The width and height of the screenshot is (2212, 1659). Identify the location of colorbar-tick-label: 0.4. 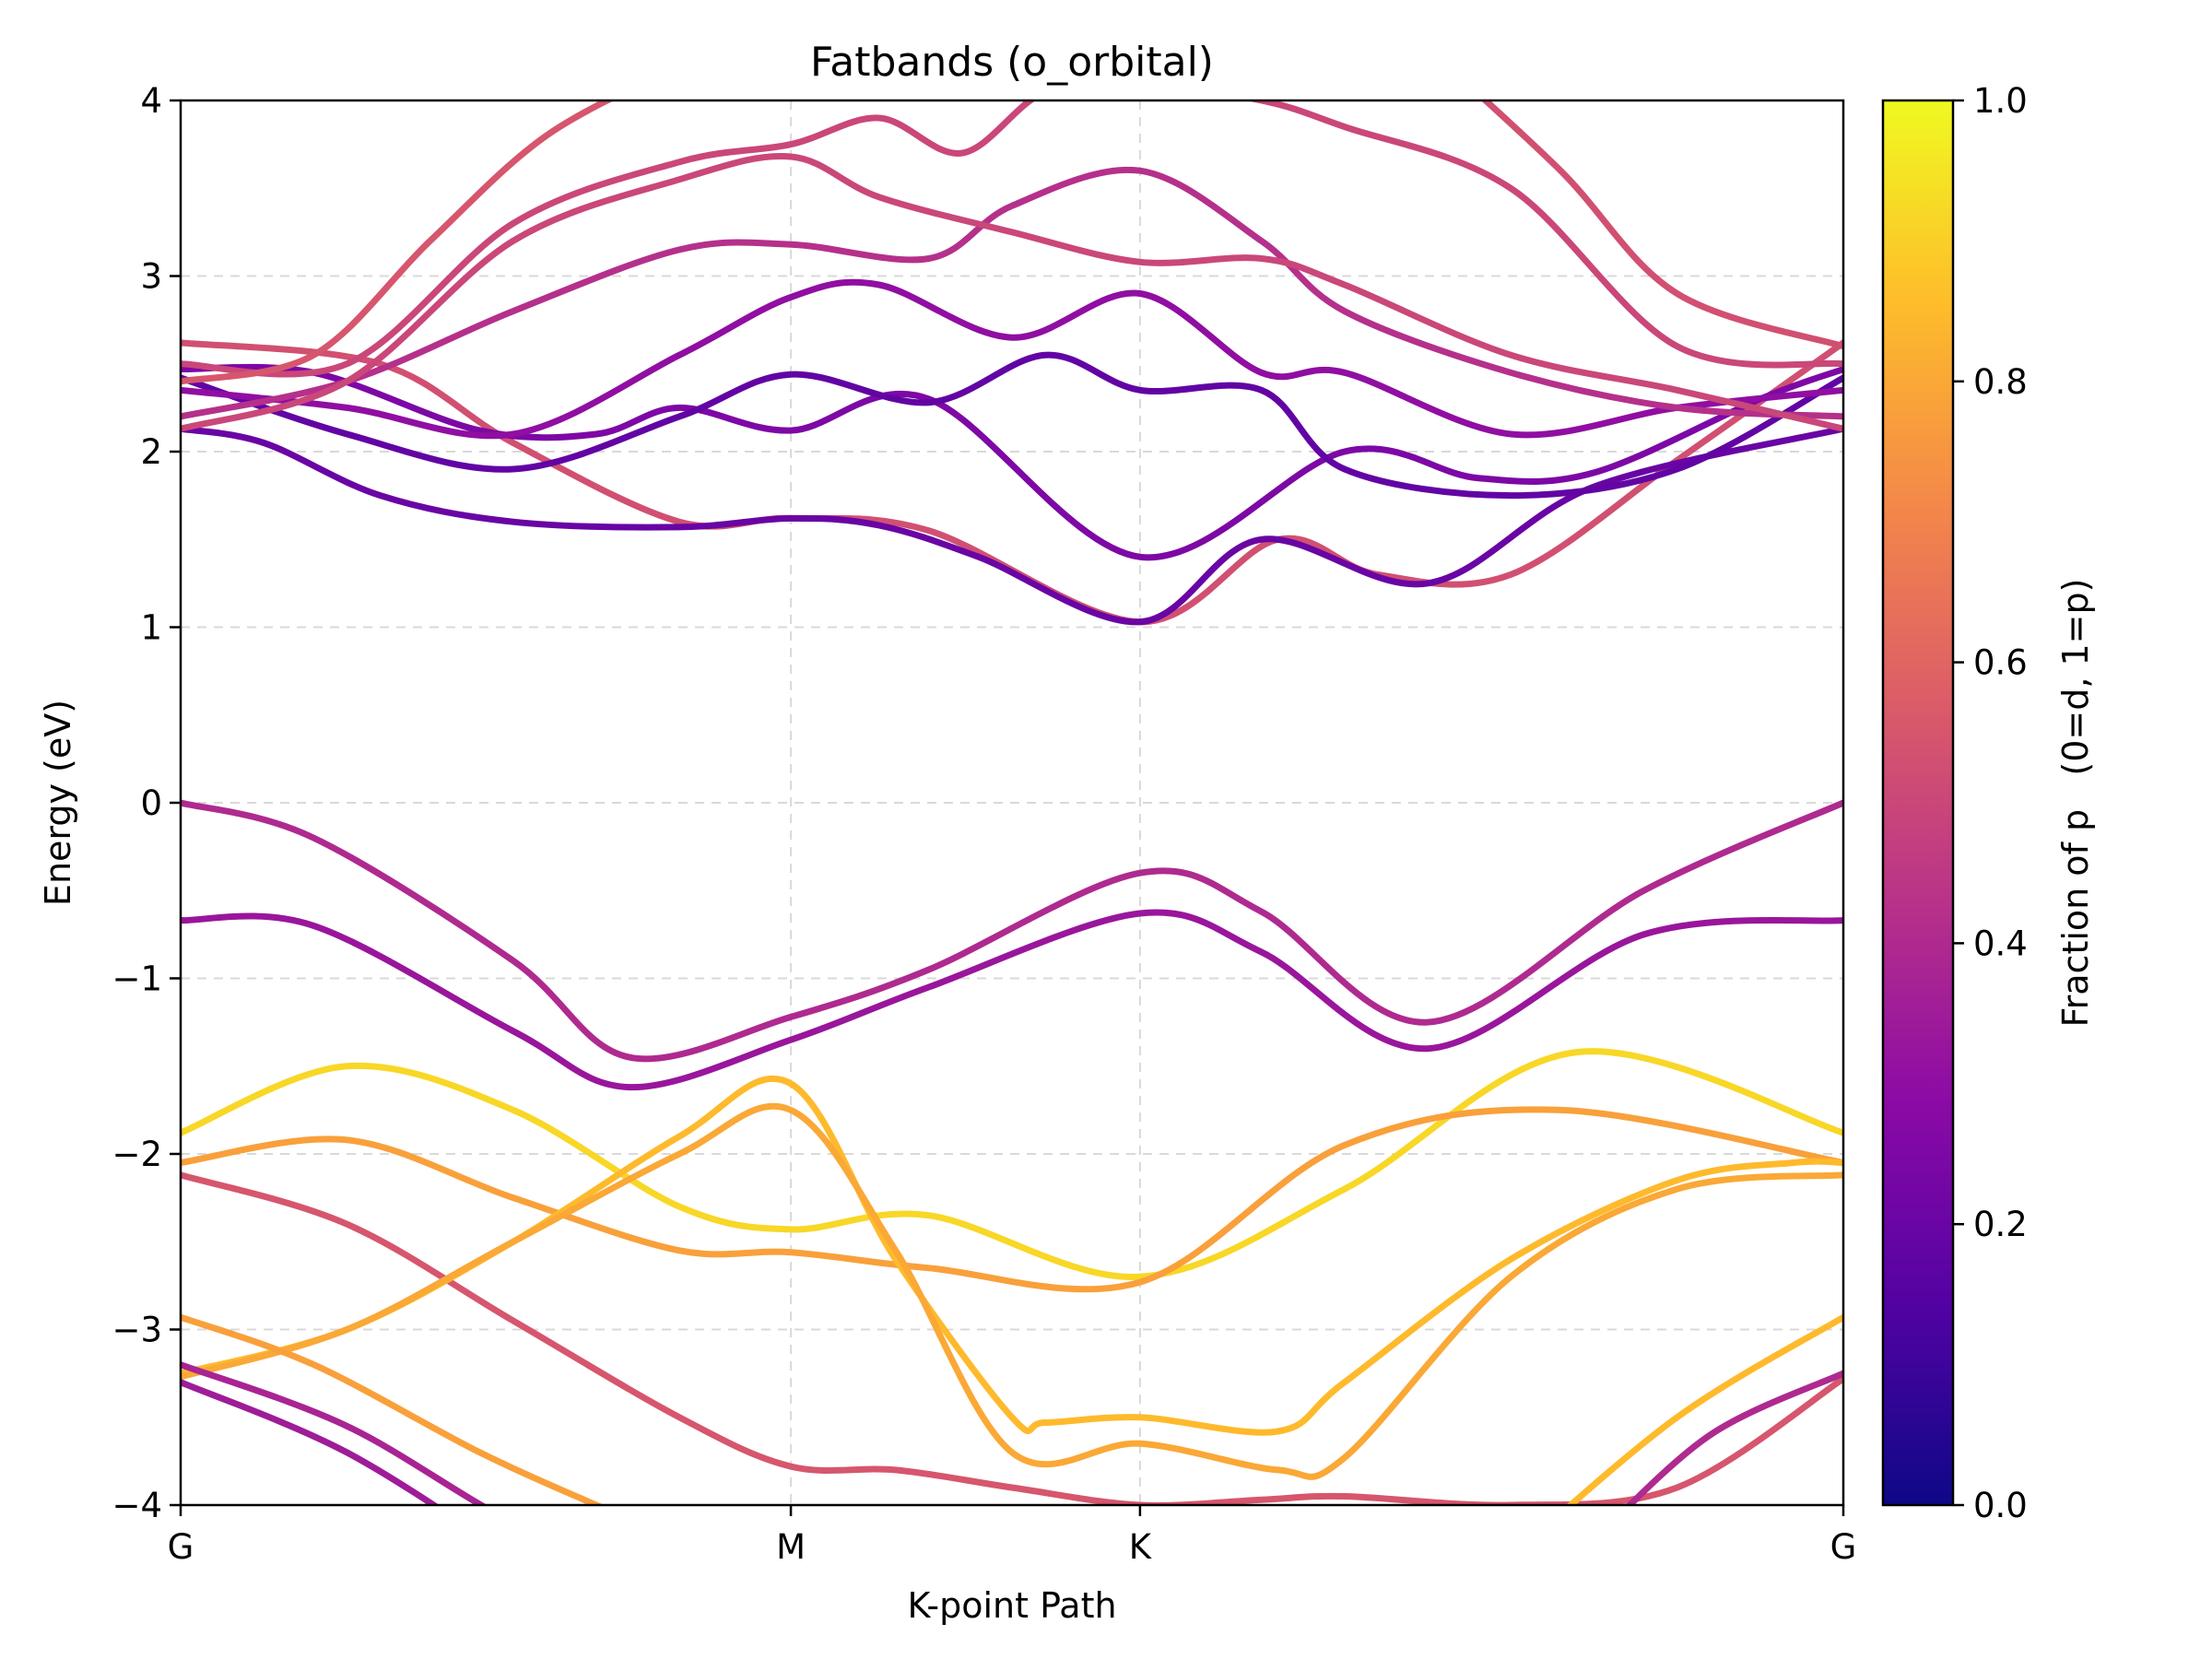
(2000, 943).